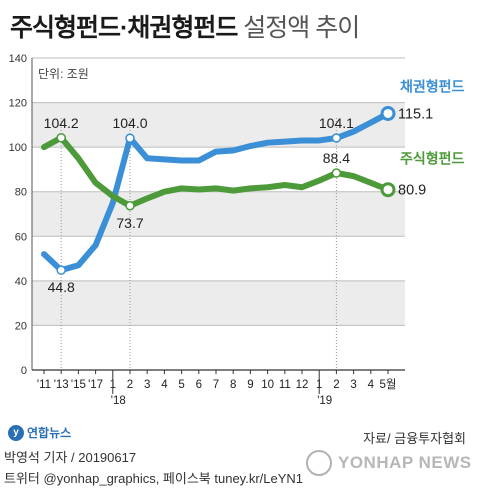  Describe the element at coordinates (415, 114) in the screenshot. I see `end-value-label: 115.1` at that location.